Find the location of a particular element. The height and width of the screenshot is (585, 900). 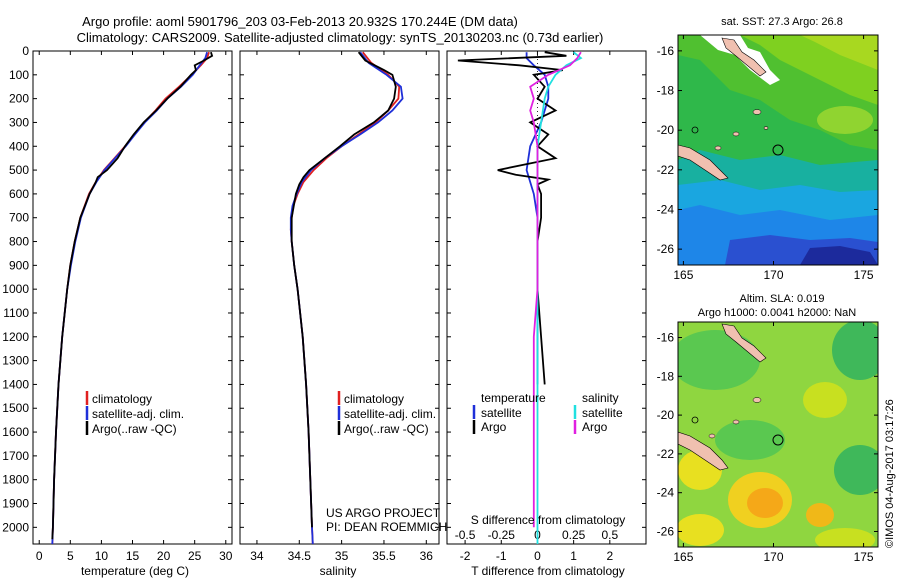

sla-map-title-1: Altim. SLA: 0.019 is located at coordinates (782, 299).